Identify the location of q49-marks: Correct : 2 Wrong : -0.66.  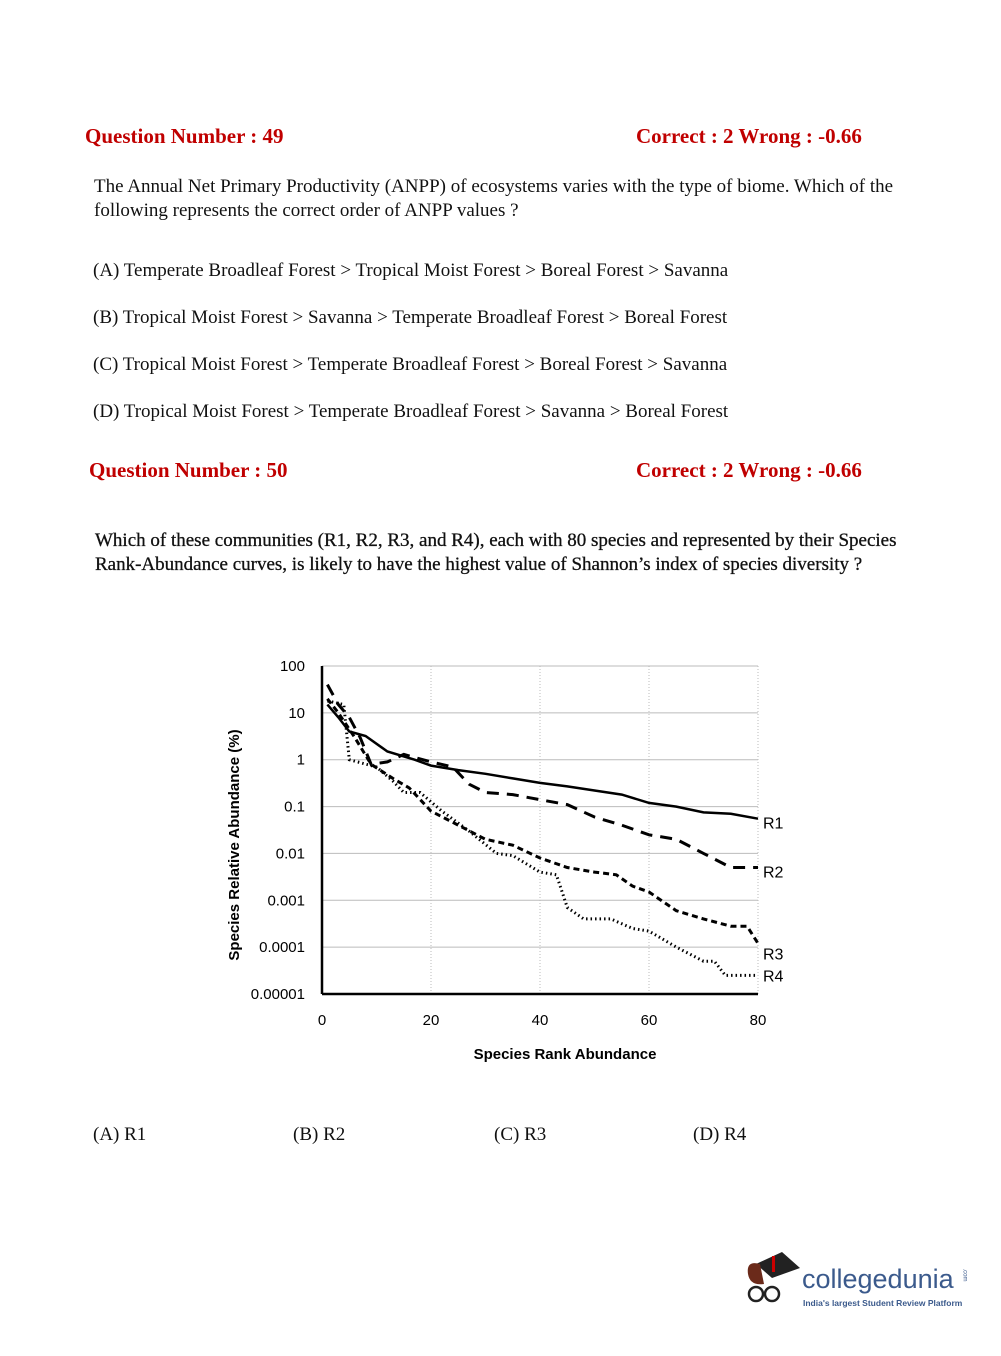
(749, 136).